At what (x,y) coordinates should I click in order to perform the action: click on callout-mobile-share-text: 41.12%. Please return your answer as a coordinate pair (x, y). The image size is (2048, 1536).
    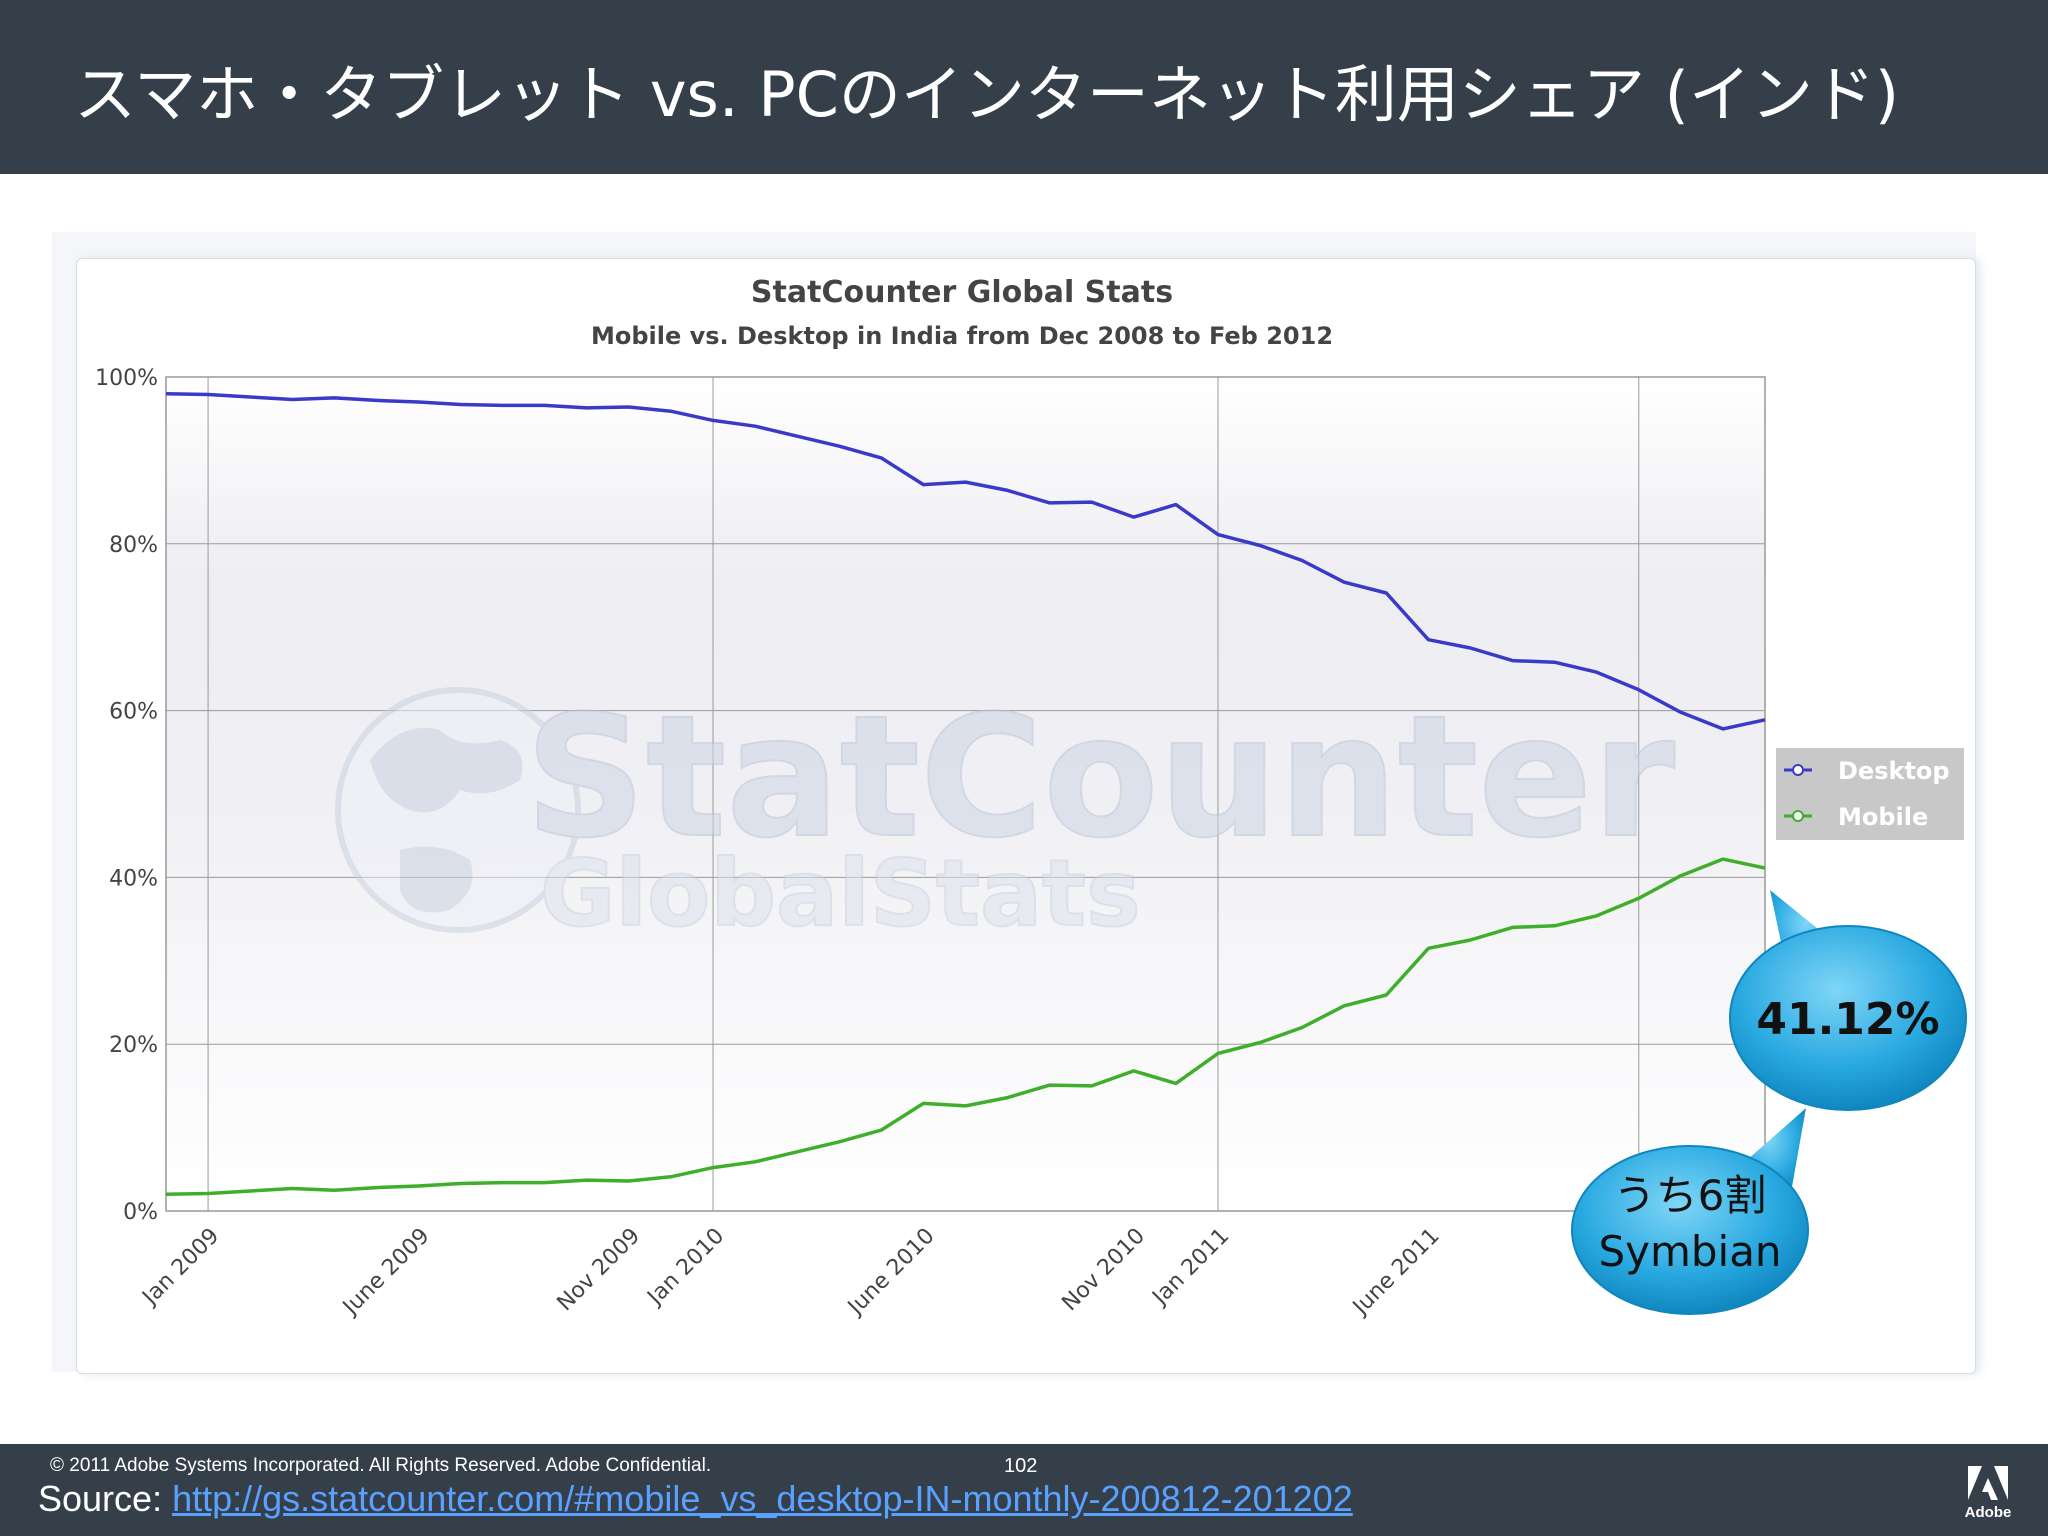
    Looking at the image, I should click on (1847, 1019).